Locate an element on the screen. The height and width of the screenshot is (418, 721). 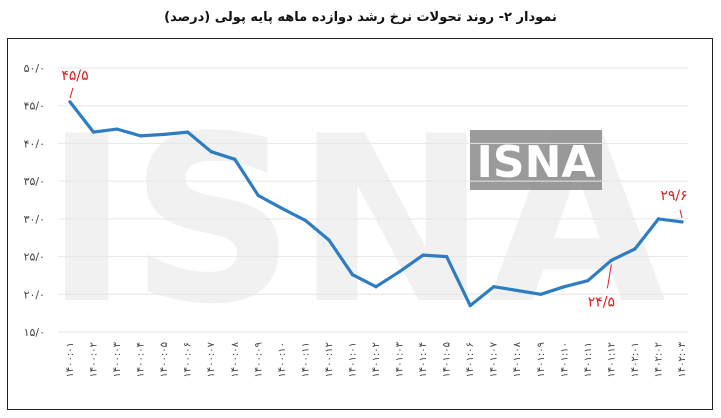
y-tick-label: ۲۵/۰ is located at coordinates (34, 257).